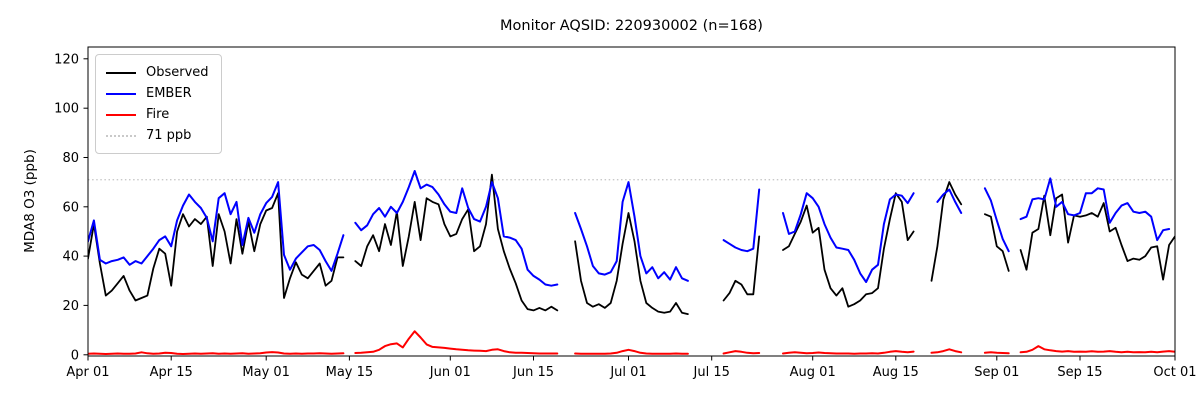 The width and height of the screenshot is (1200, 400). What do you see at coordinates (169, 93) in the screenshot?
I see `legend-label: EMBER` at bounding box center [169, 93].